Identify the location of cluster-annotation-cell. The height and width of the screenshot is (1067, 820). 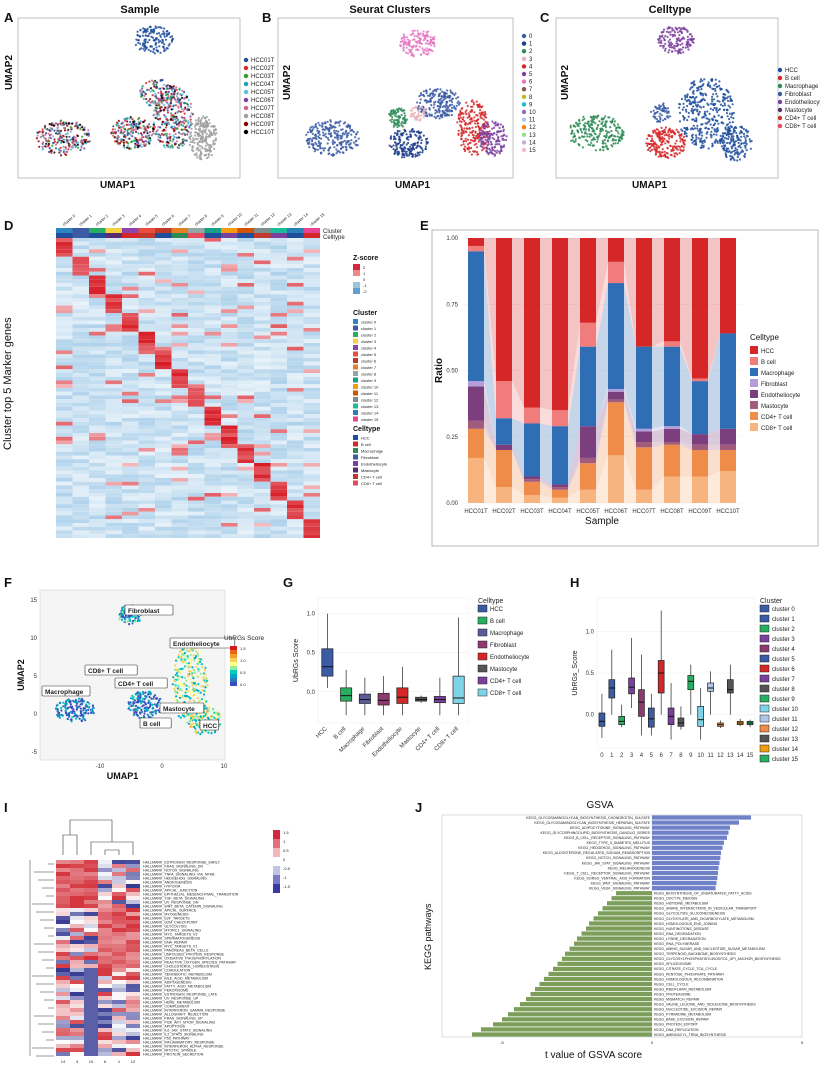
(295, 230).